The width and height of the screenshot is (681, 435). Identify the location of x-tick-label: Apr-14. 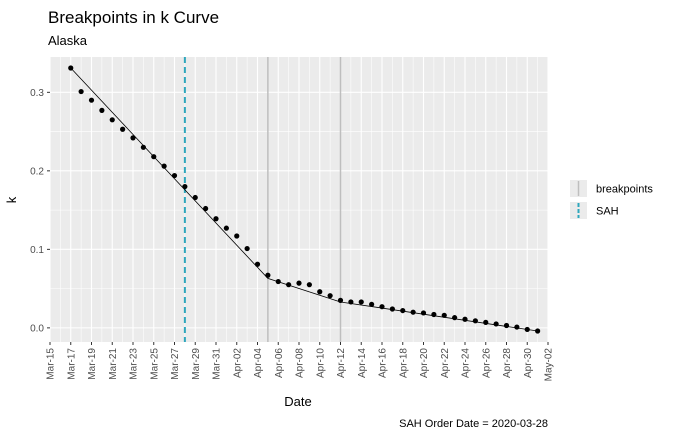
(362, 363).